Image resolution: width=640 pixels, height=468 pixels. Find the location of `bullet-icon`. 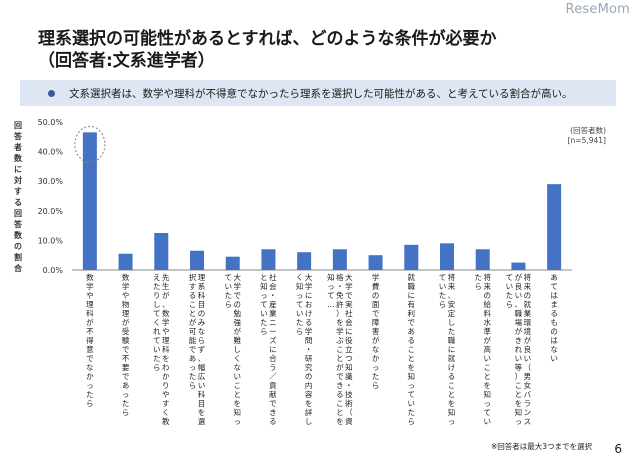

bullet-icon is located at coordinates (51, 93).